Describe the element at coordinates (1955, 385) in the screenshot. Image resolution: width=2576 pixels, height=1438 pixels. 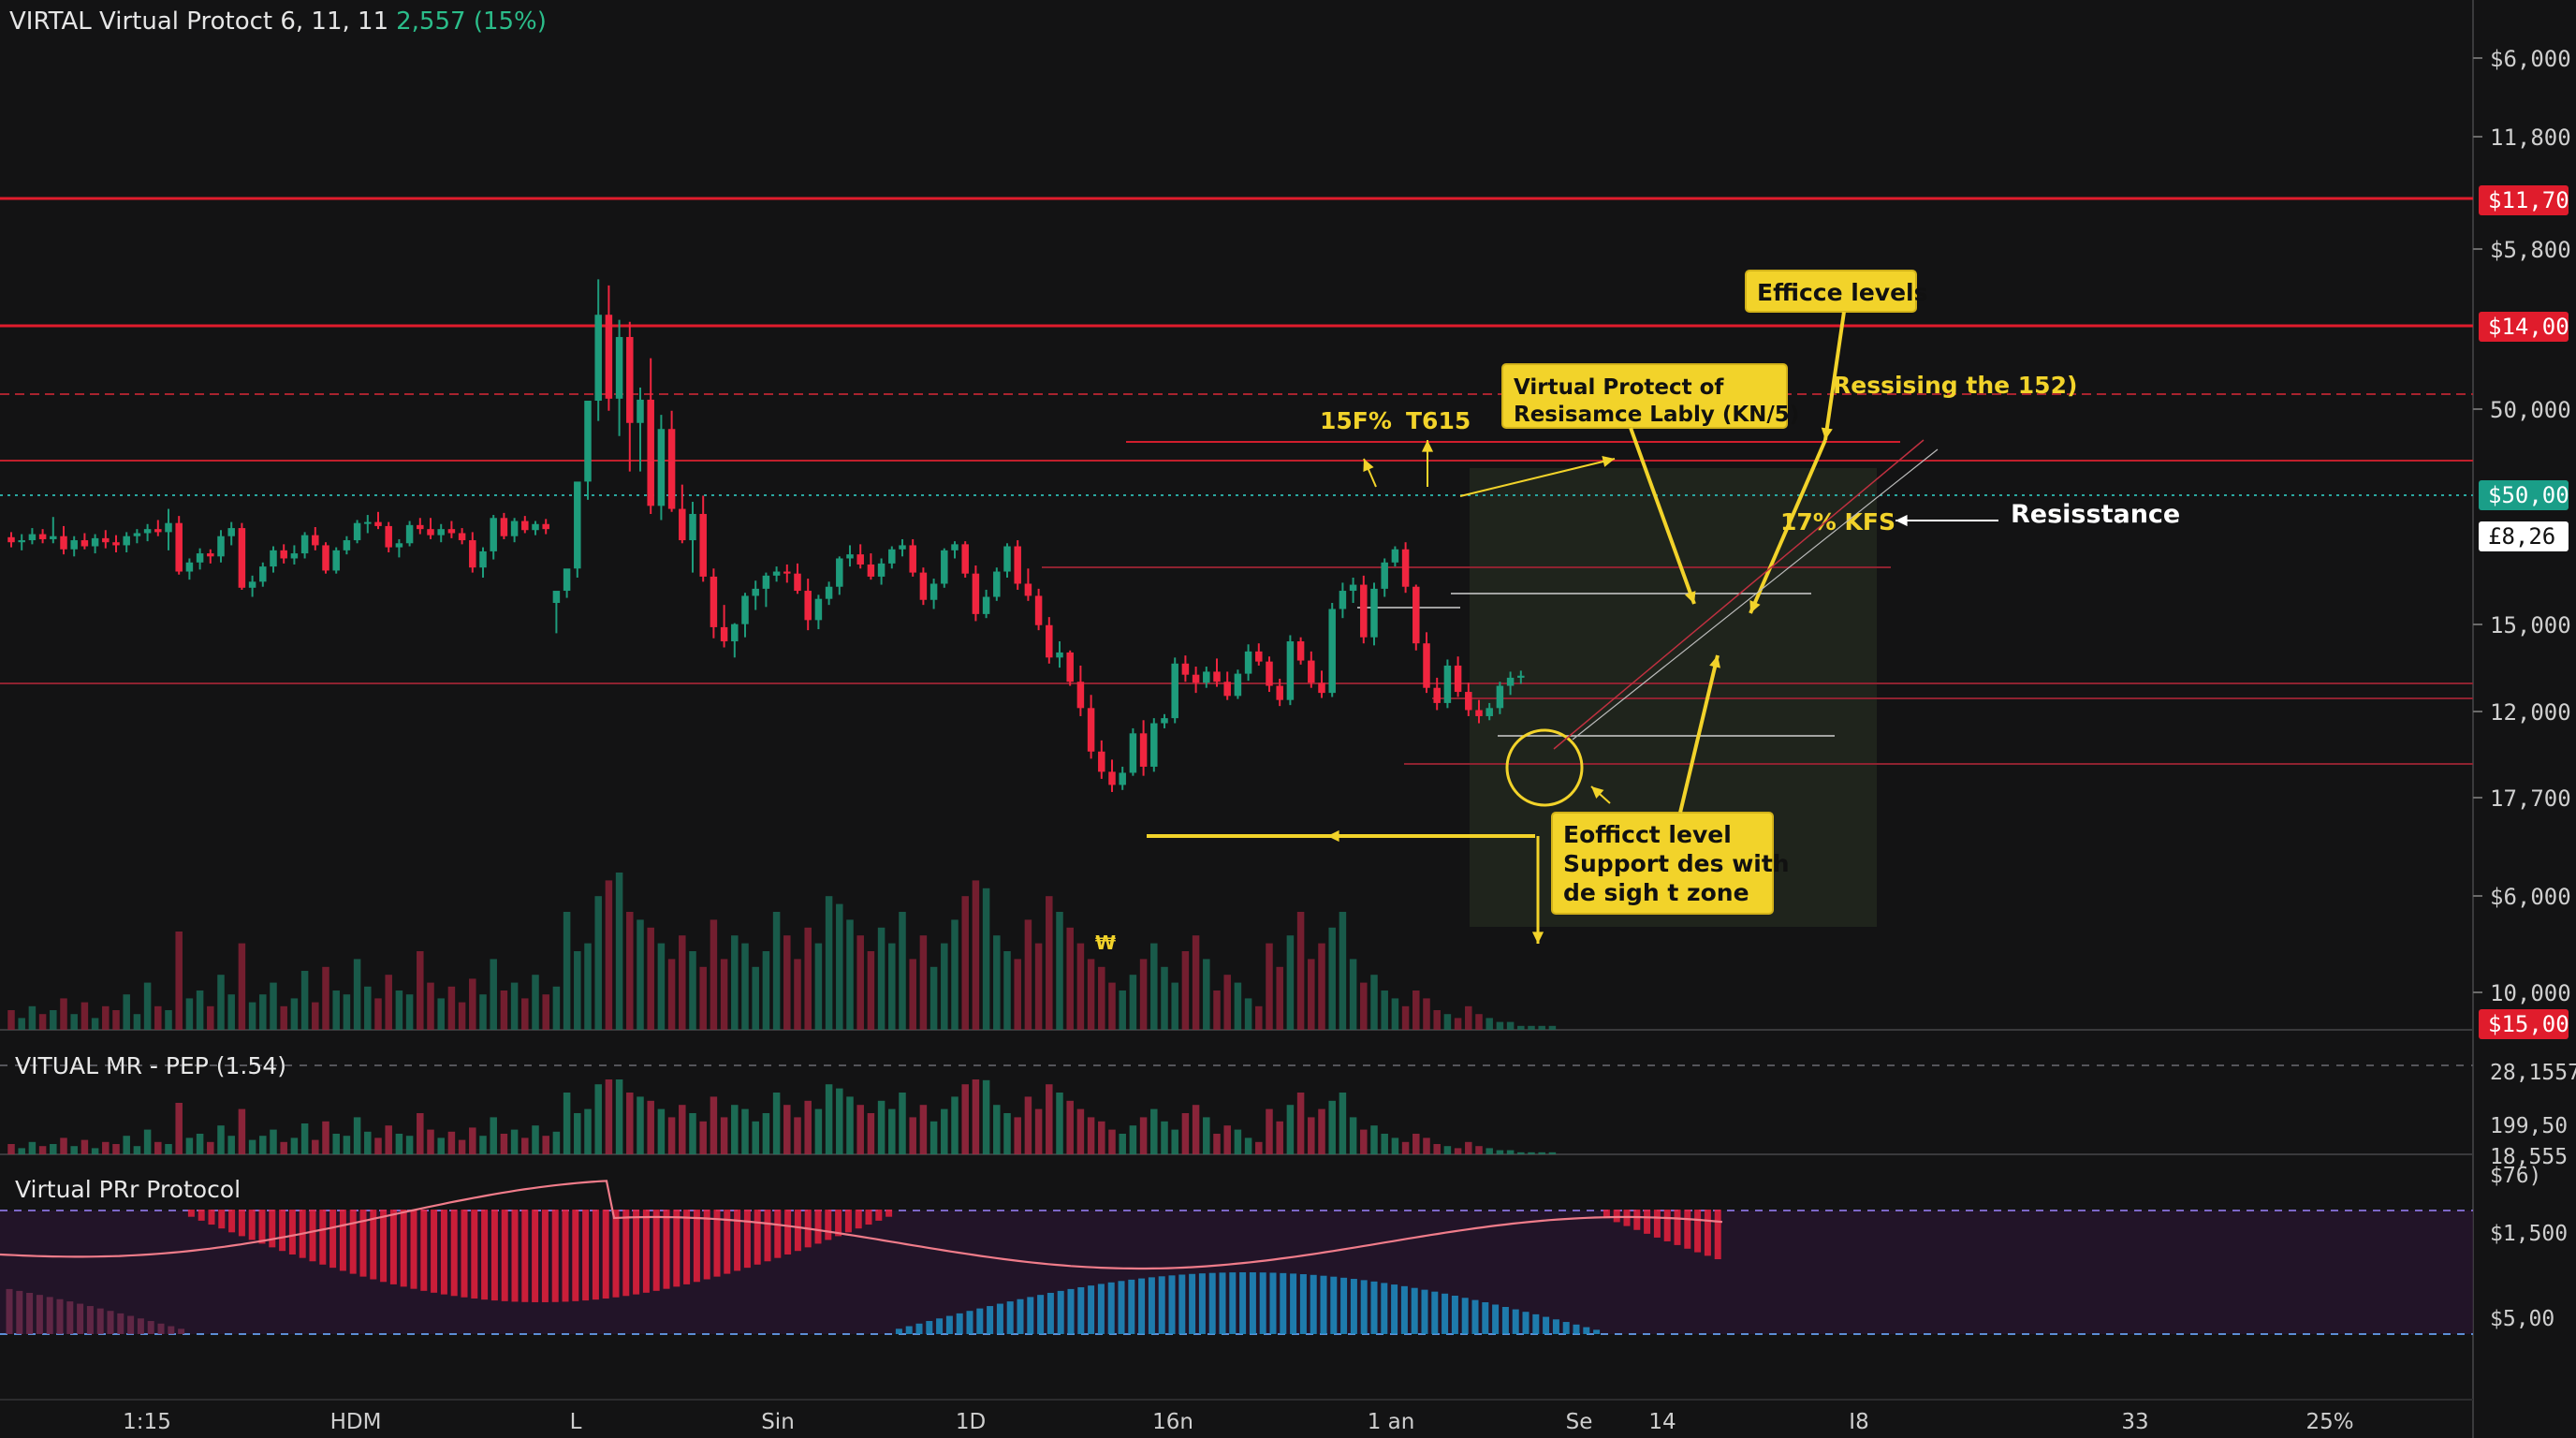
I see `annotation-ressising: Ressising the 152)` at that location.